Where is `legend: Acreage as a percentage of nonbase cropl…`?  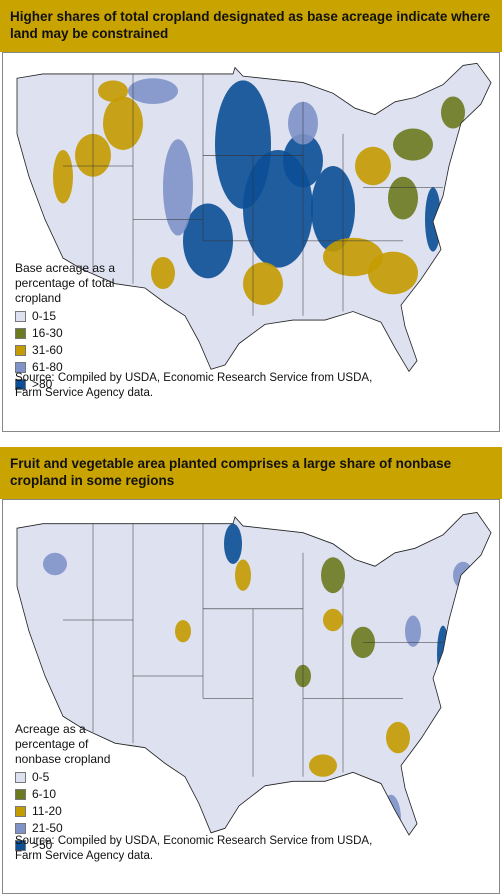 legend: Acreage as a percentage of nonbase cropl… is located at coordinates (75, 788).